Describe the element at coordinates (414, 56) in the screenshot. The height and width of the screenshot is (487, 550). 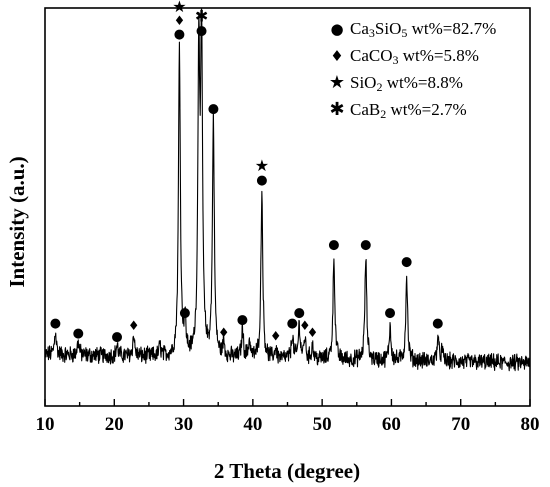
I see `legend-entry: CaCO3 wt%=5.8%` at that location.